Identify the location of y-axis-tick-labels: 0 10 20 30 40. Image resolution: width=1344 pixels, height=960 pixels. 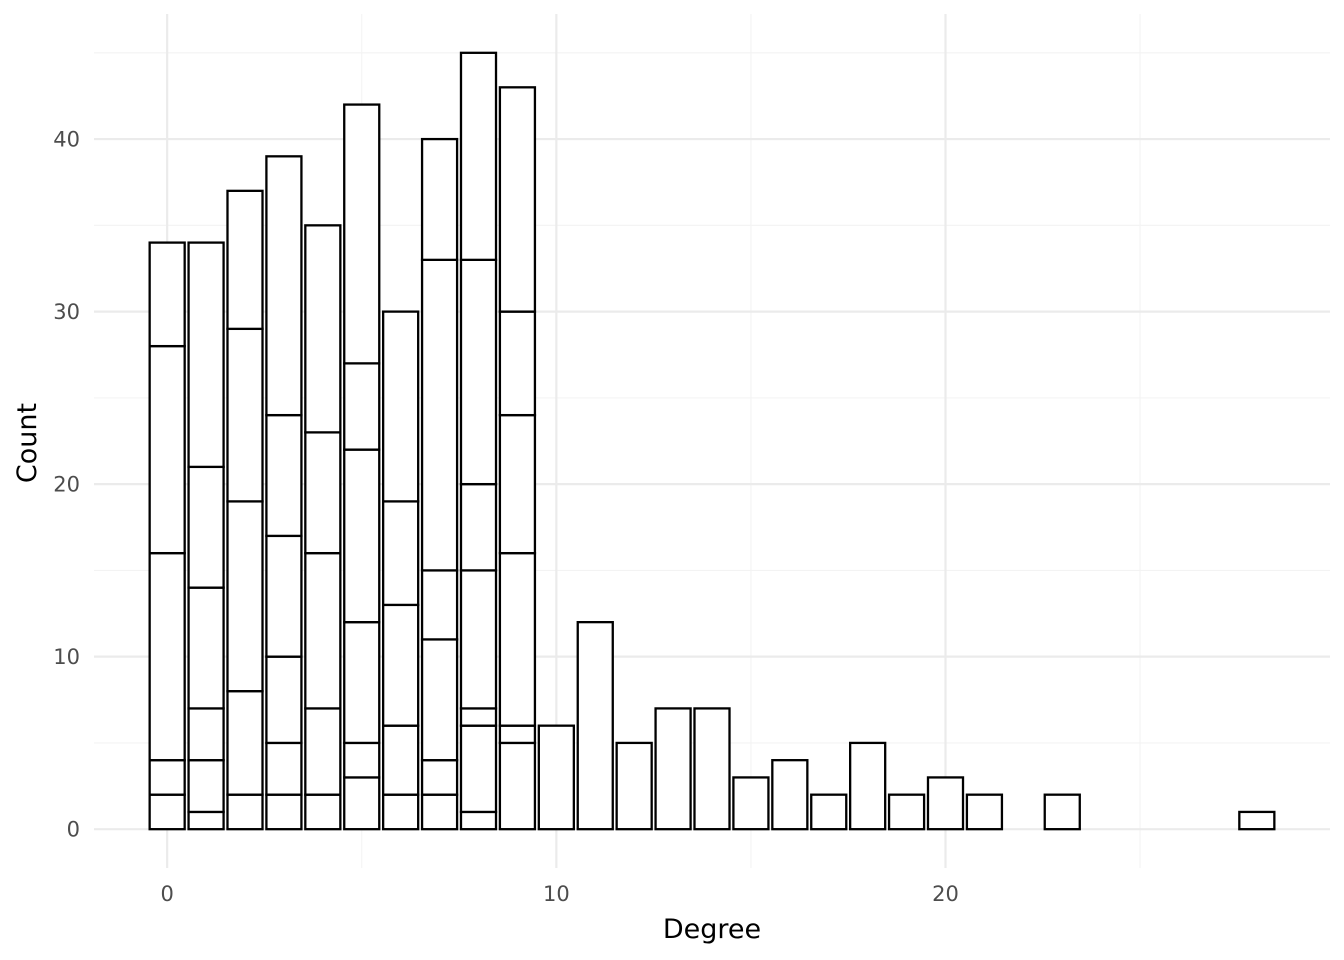
(66, 485).